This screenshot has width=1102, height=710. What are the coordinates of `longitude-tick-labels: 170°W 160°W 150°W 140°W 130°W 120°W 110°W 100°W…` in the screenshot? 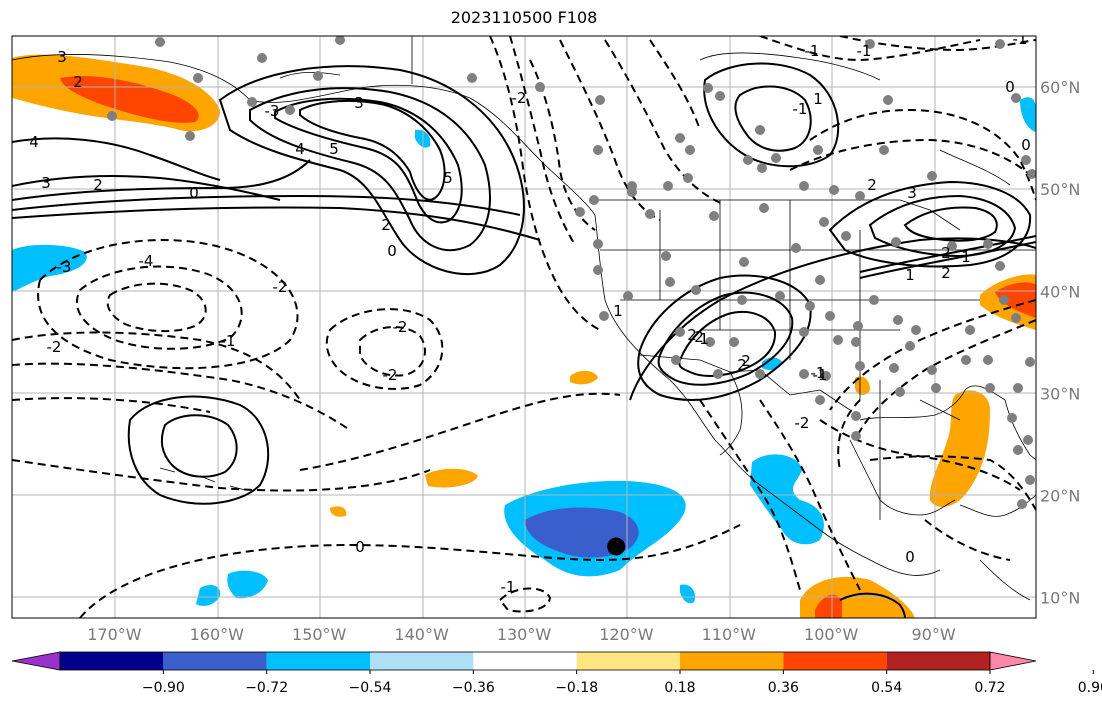 It's located at (521, 634).